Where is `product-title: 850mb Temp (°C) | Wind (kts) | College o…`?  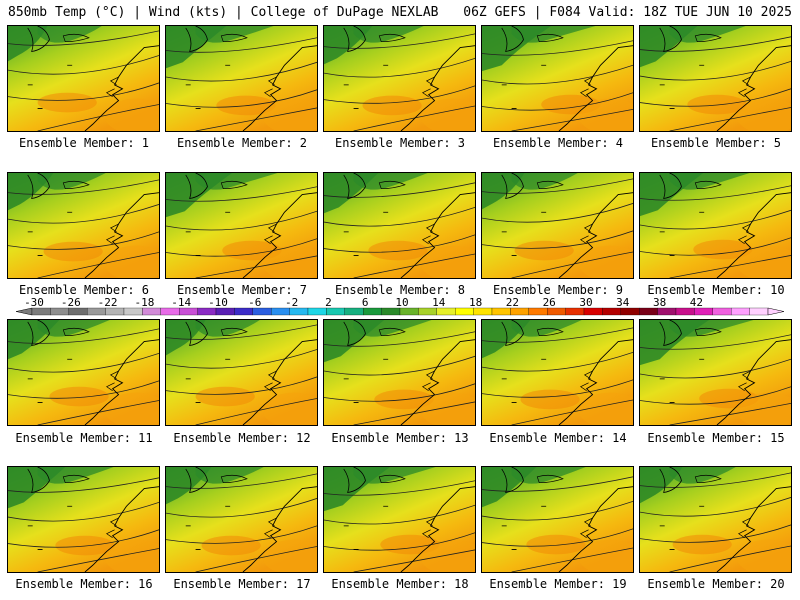 product-title: 850mb Temp (°C) | Wind (kts) | College o… is located at coordinates (223, 12).